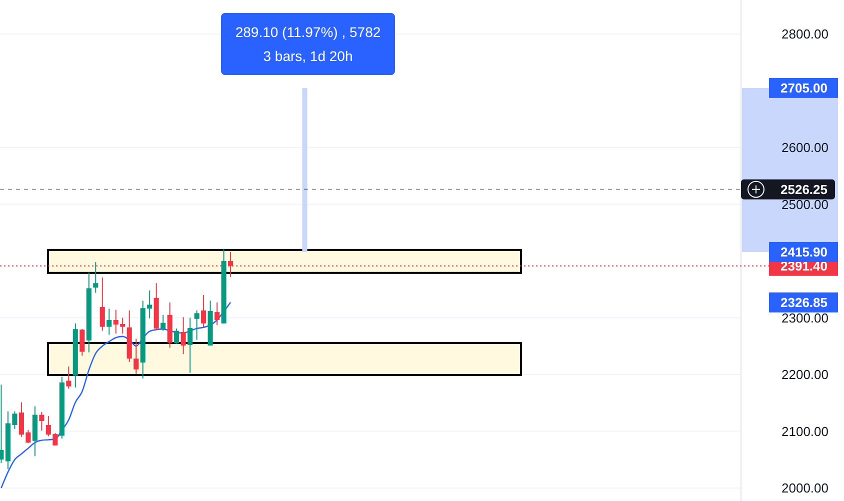 This screenshot has height=501, width=844. Describe the element at coordinates (804, 88) in the screenshot. I see `text: 2705.00` at that location.